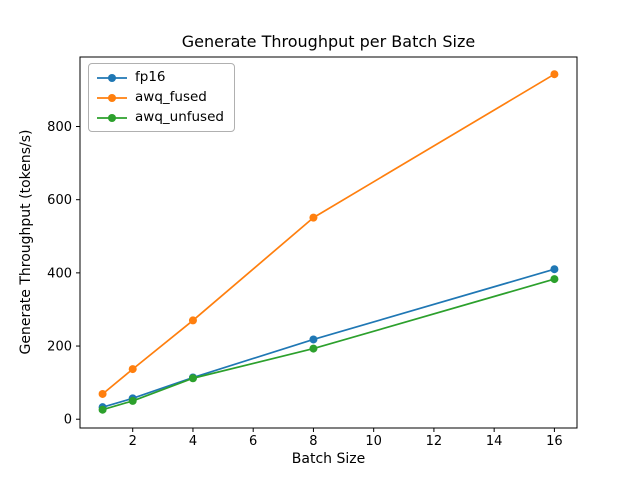 This screenshot has height=480, width=640. What do you see at coordinates (133, 441) in the screenshot?
I see `x-tick-label: 2` at bounding box center [133, 441].